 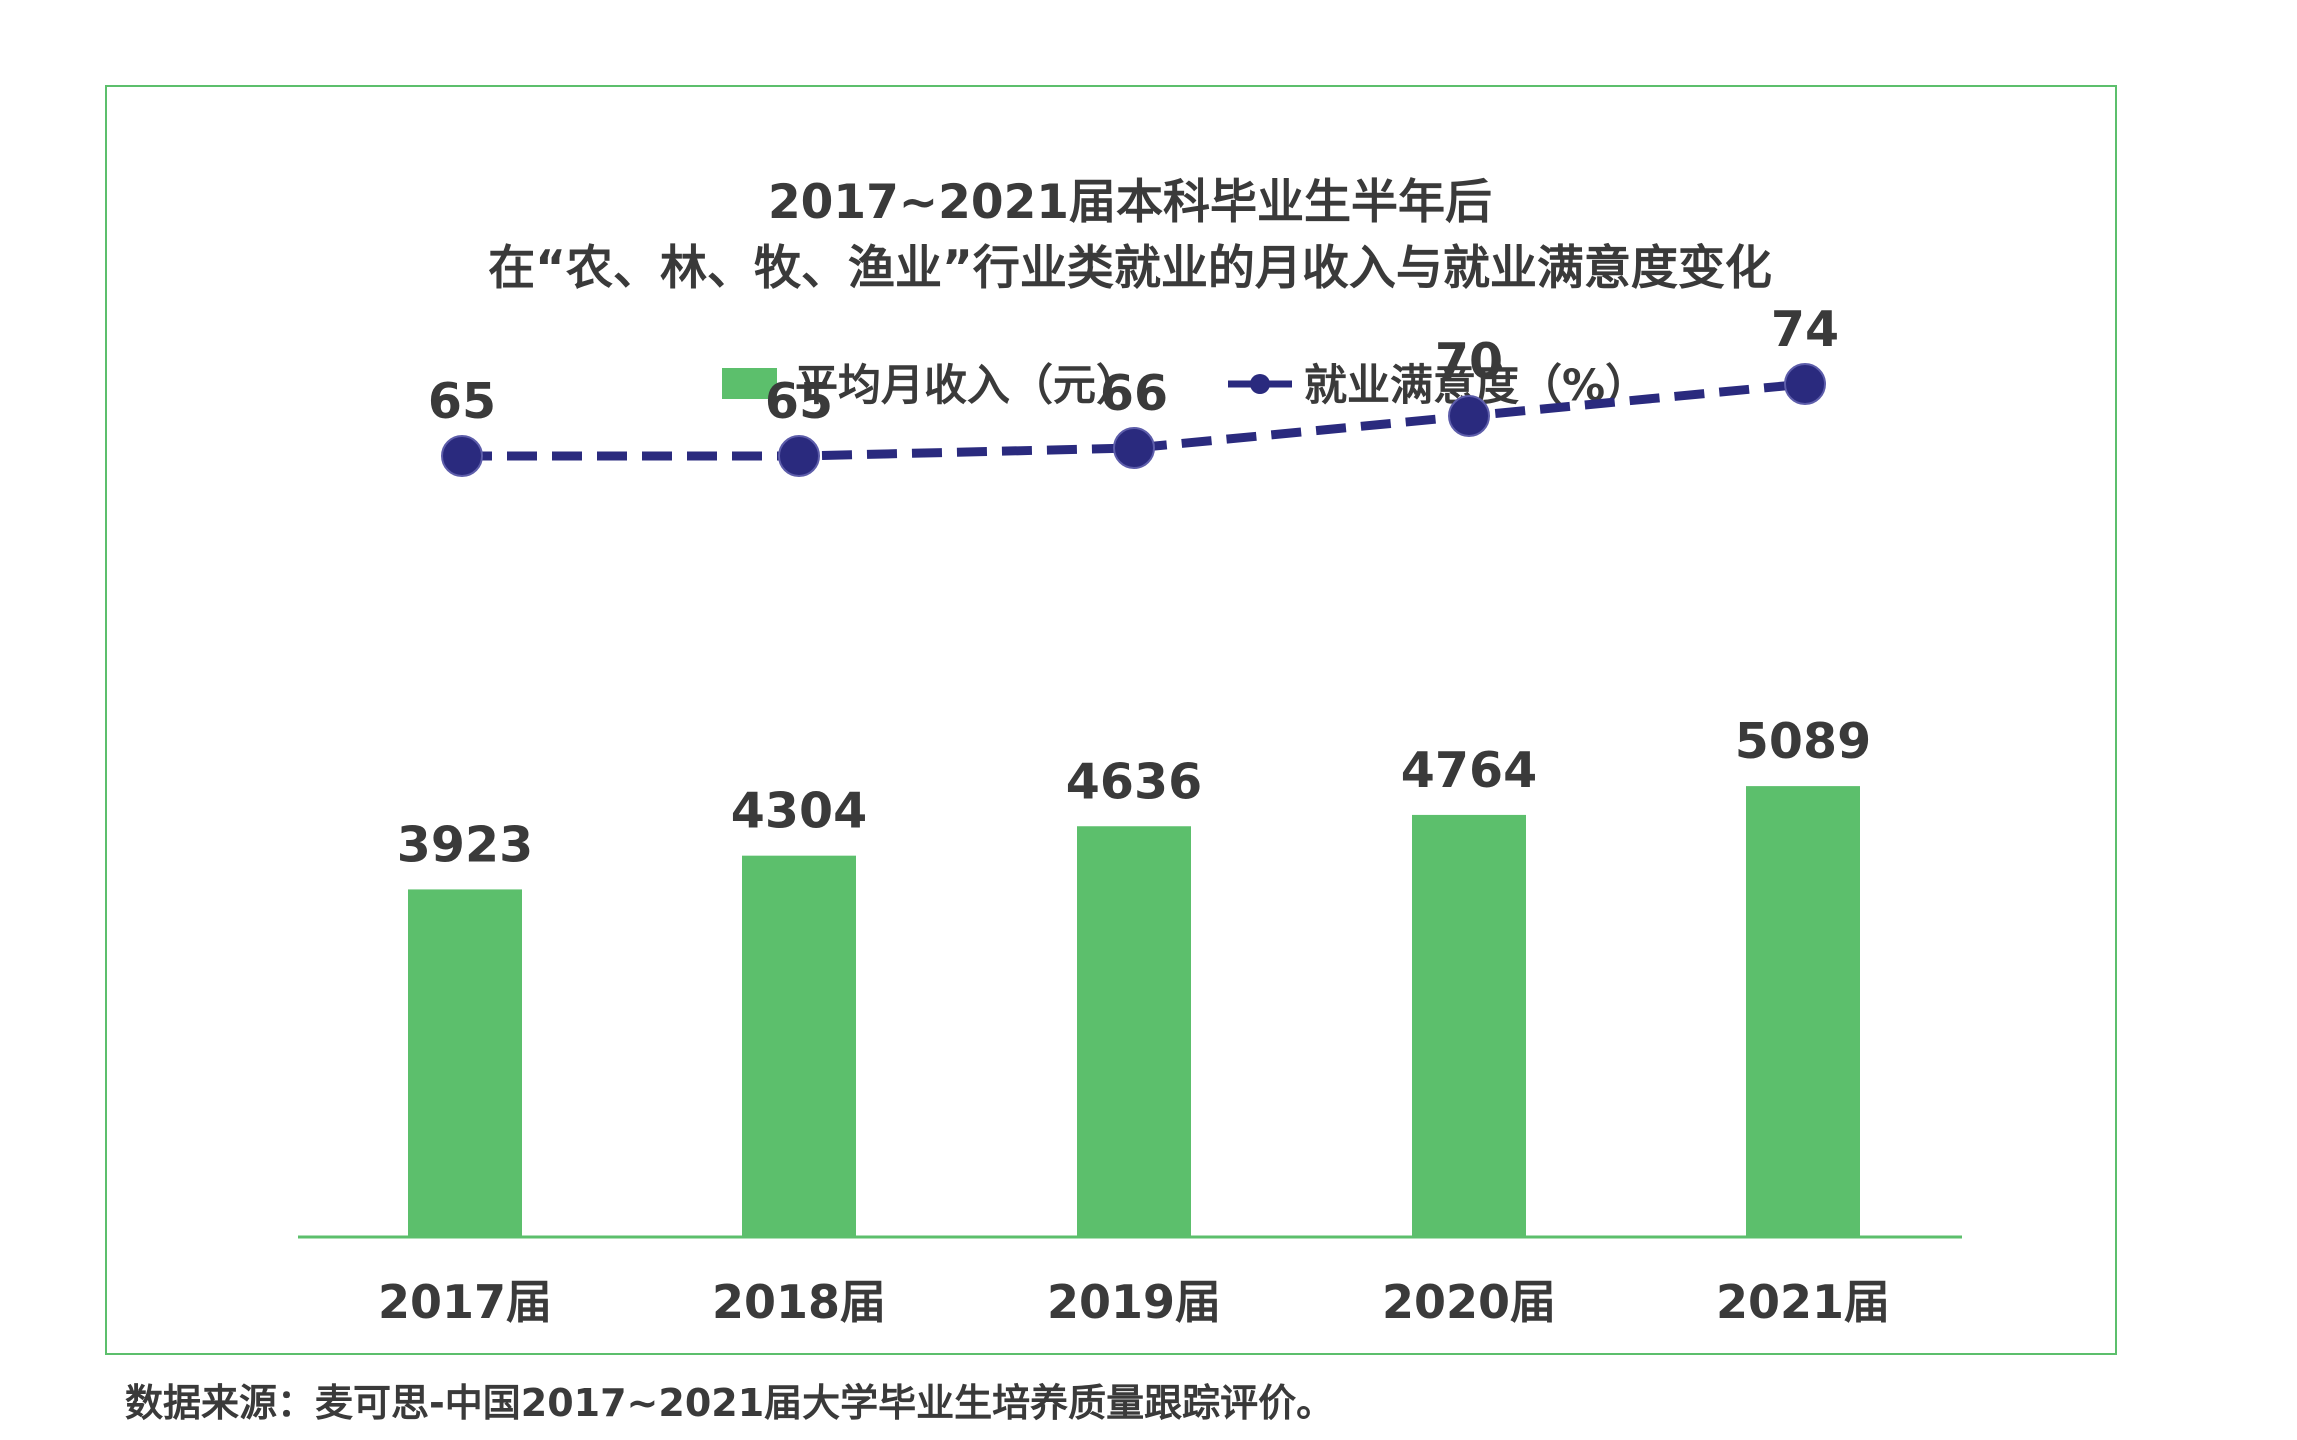 I want to click on bar-2020届, so click(x=1469, y=1025).